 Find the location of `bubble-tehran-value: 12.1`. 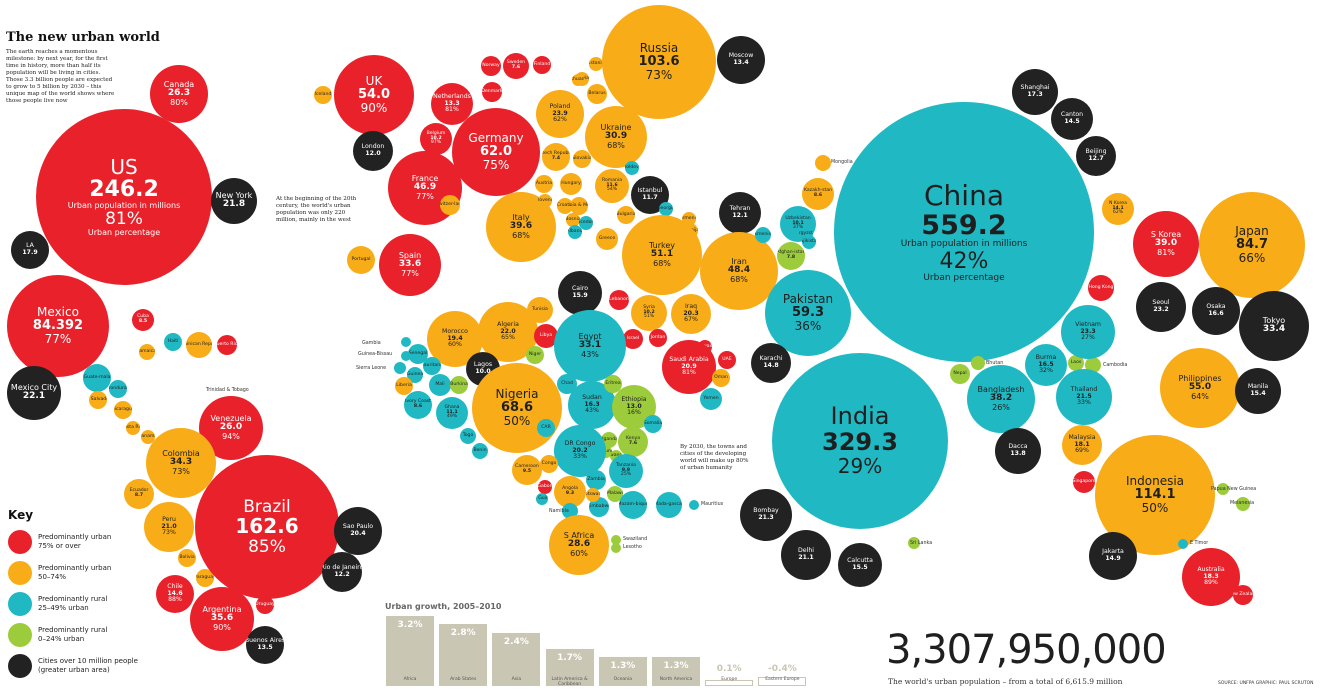

bubble-tehran-value: 12.1 is located at coordinates (740, 215).